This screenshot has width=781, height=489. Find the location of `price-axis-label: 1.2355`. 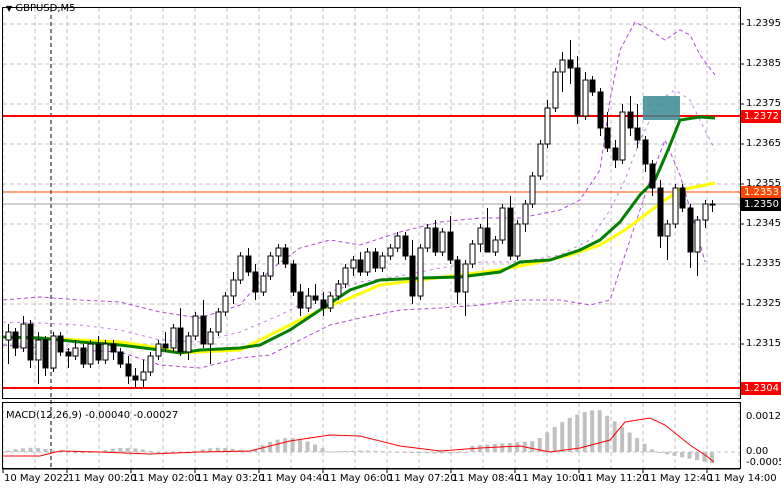

price-axis-label: 1.2355 is located at coordinates (763, 183).